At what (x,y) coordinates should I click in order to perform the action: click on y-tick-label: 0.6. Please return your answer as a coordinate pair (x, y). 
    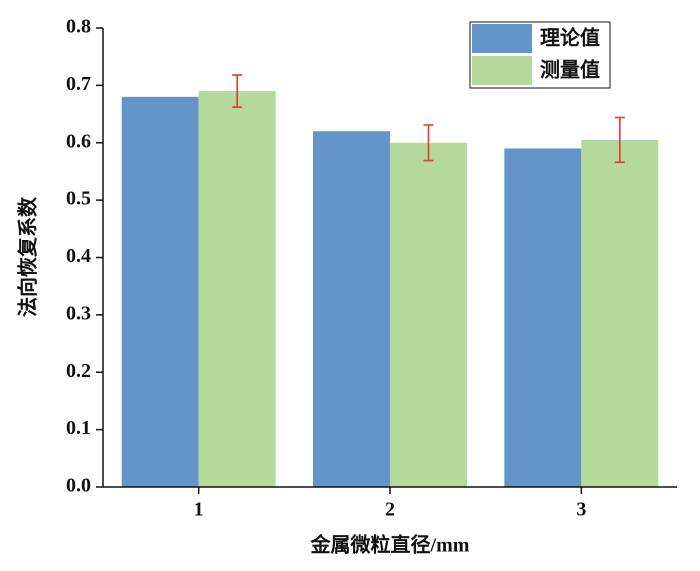
    Looking at the image, I should click on (78, 141).